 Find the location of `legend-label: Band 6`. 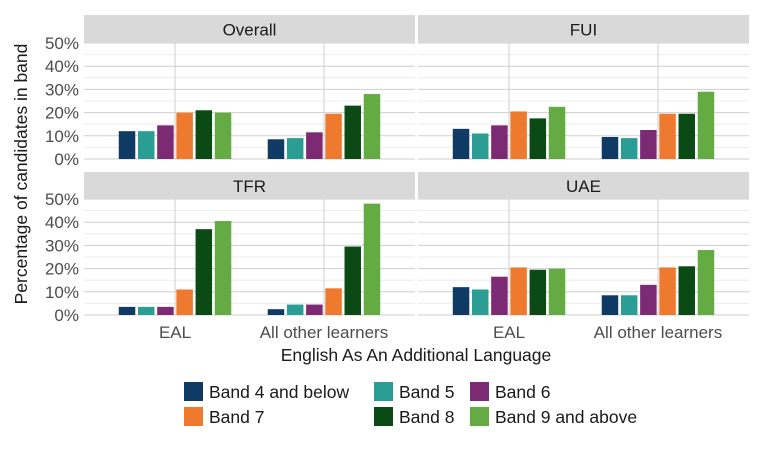

legend-label: Band 6 is located at coordinates (522, 392).